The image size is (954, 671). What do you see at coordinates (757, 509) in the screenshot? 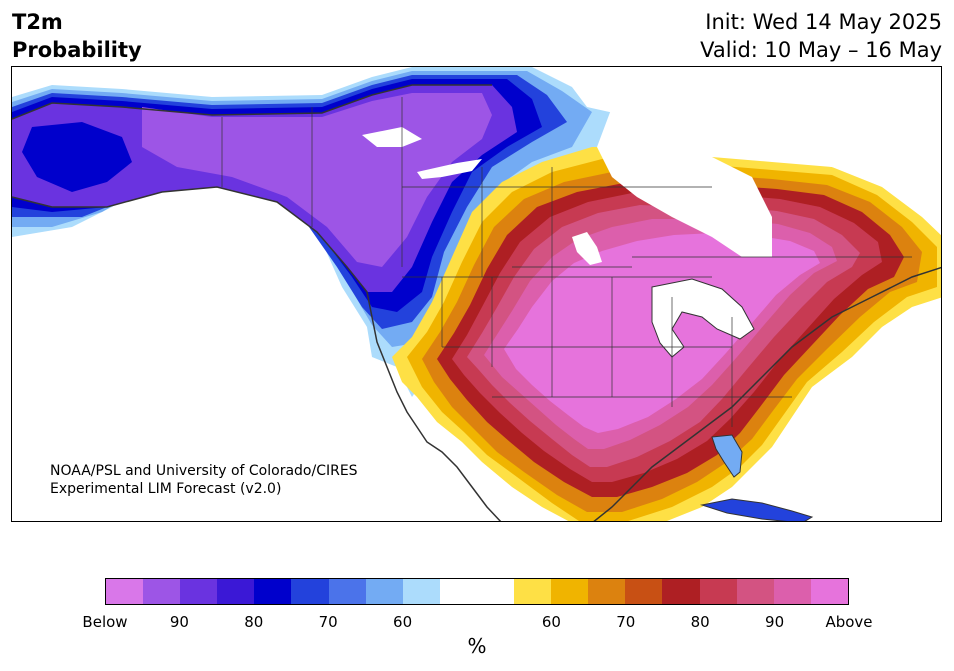
I see `cuba` at bounding box center [757, 509].